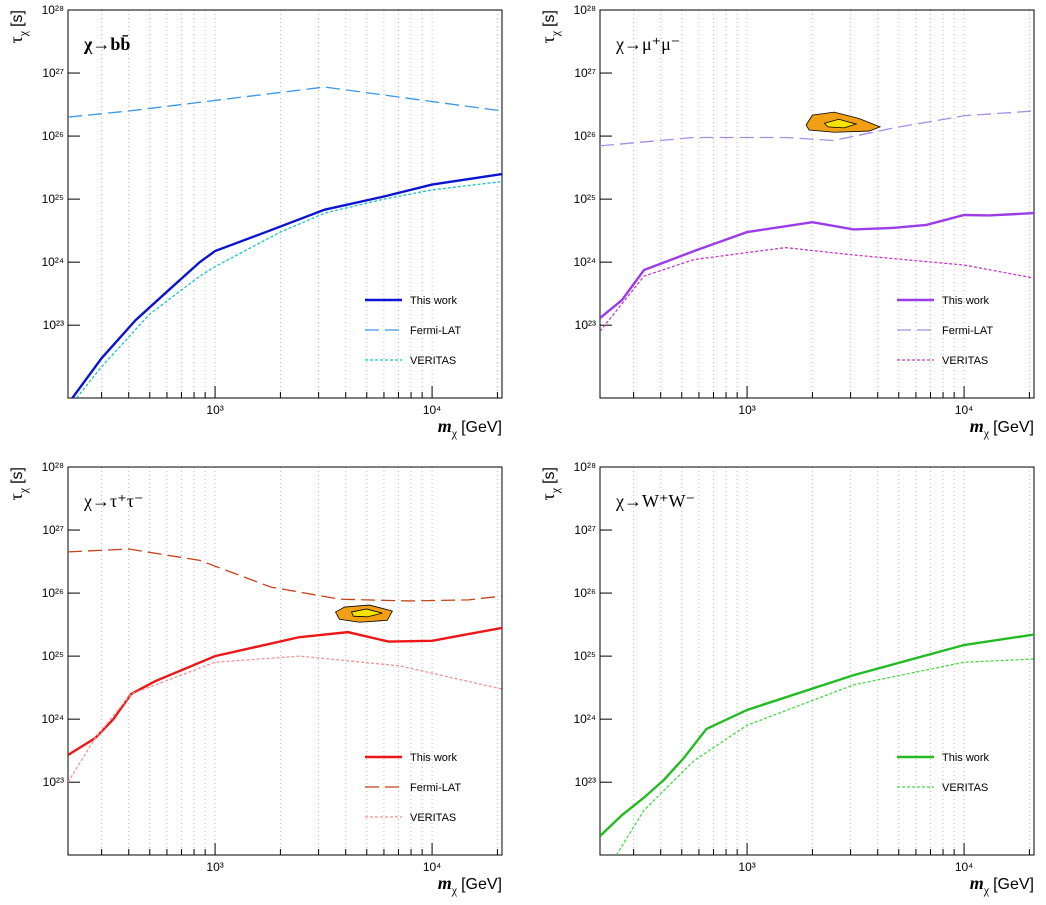 This screenshot has height=905, width=1046. What do you see at coordinates (106, 43) in the screenshot?
I see `panel-title: χ→bb̄` at bounding box center [106, 43].